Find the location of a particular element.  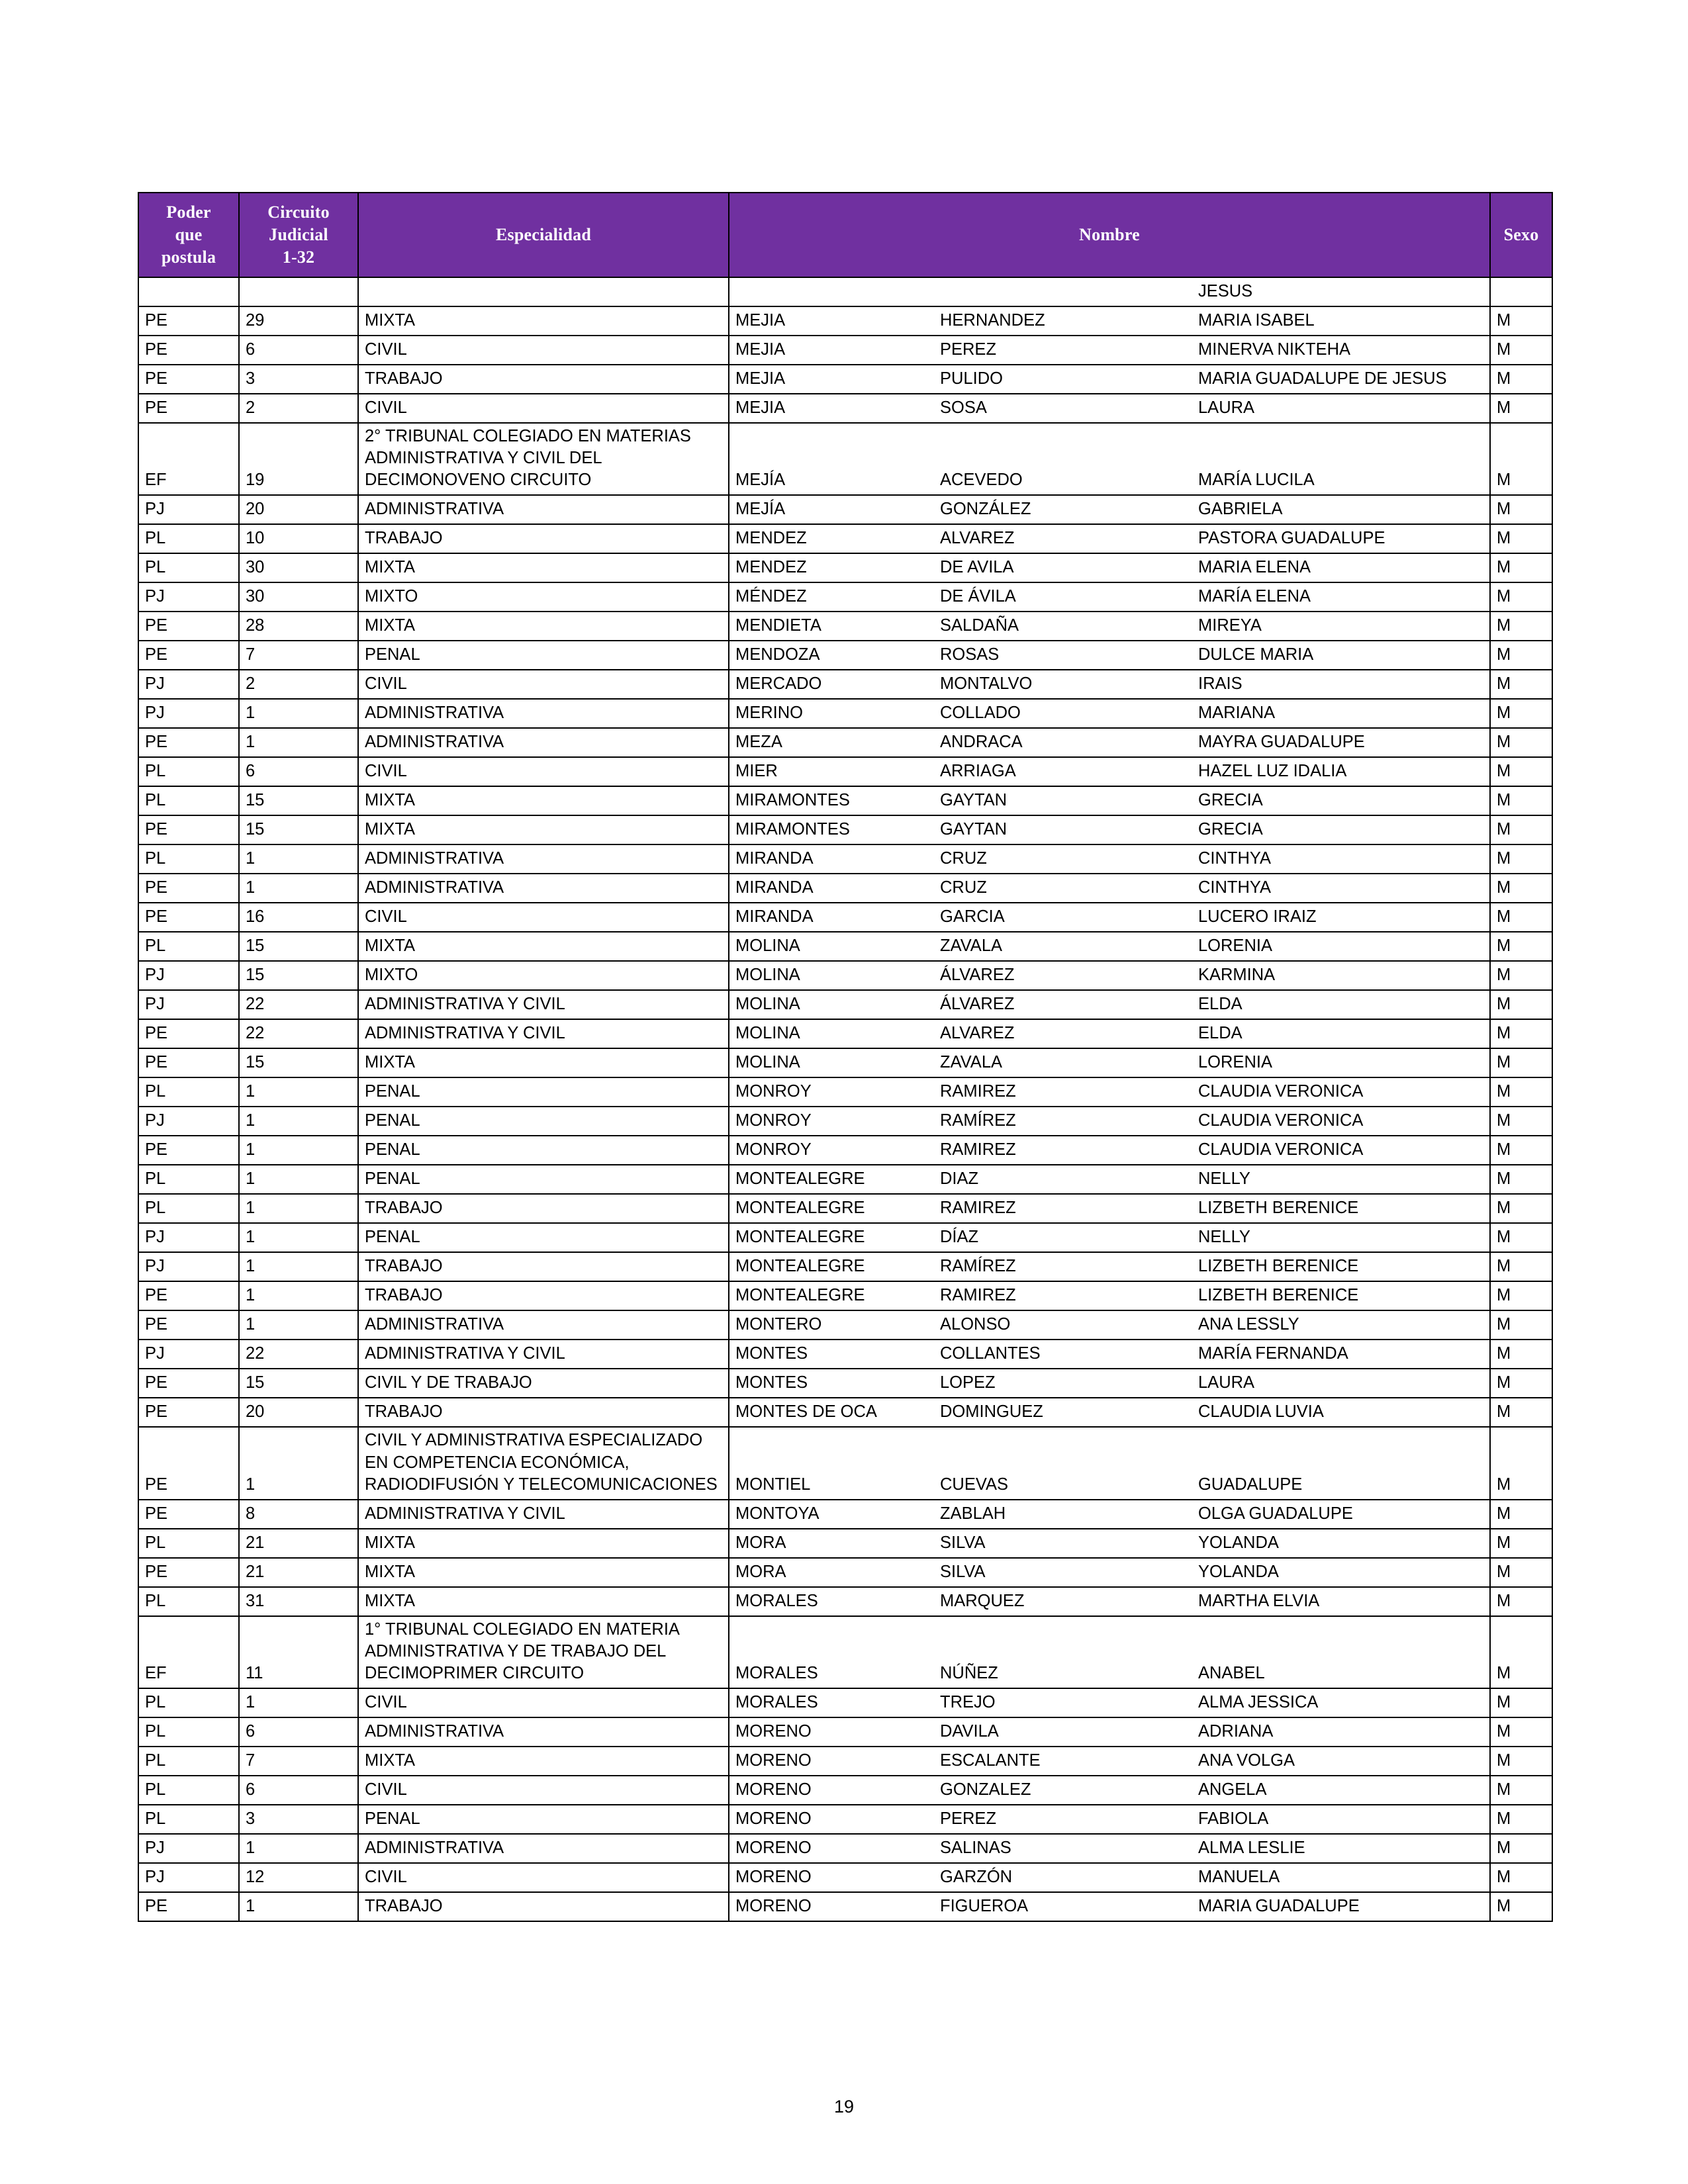

cell-circuito-judicial: 6 is located at coordinates (298, 350).